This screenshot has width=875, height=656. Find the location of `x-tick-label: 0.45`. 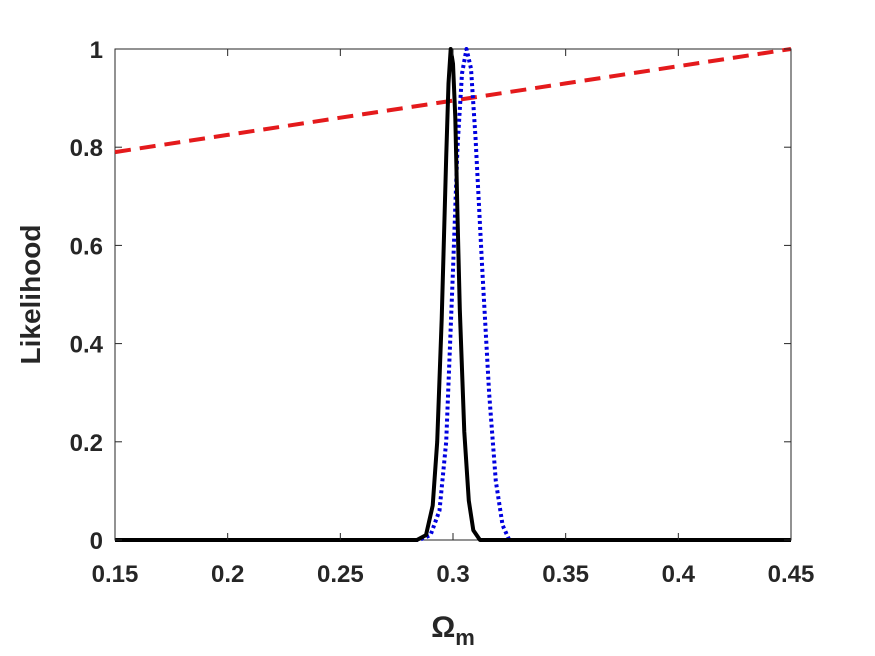

x-tick-label: 0.45 is located at coordinates (791, 574).